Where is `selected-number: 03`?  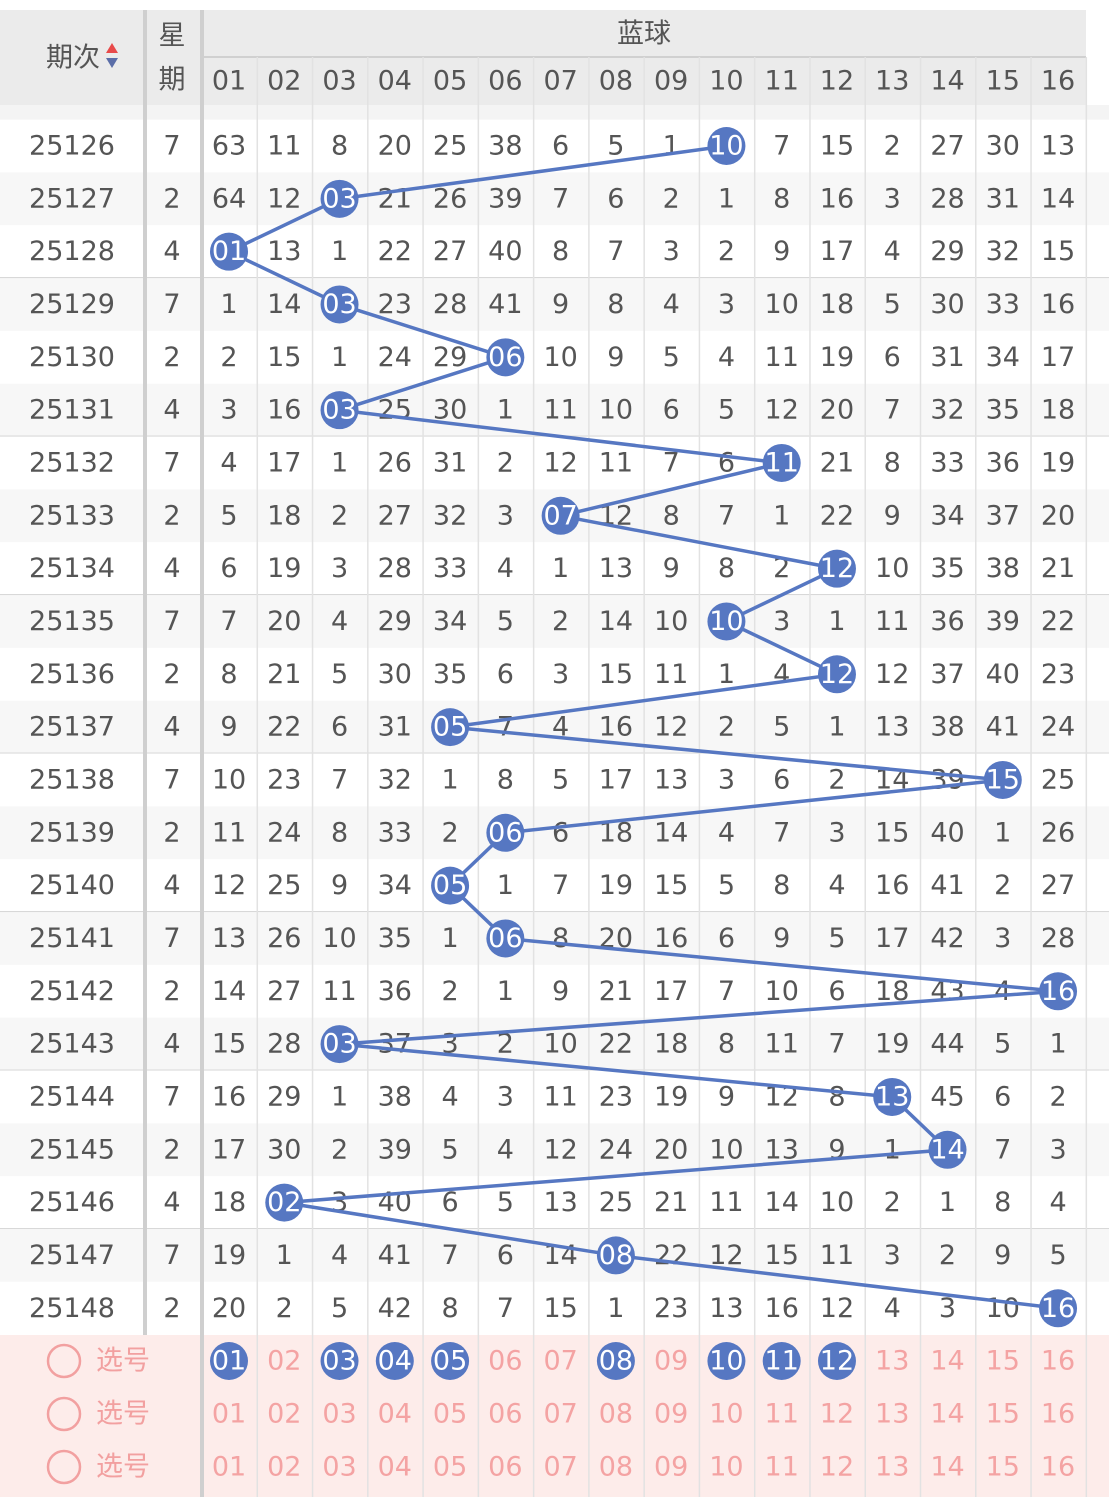
selected-number: 03 is located at coordinates (339, 1361).